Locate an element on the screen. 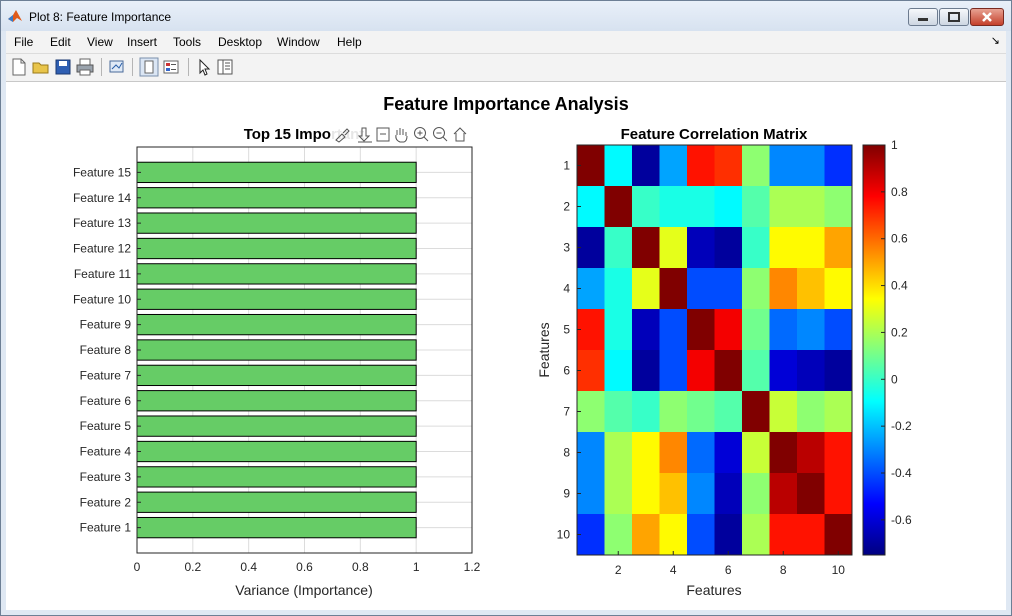 The height and width of the screenshot is (616, 1012). title-bar: Plot 8: Feature Importance is located at coordinates (506, 16).